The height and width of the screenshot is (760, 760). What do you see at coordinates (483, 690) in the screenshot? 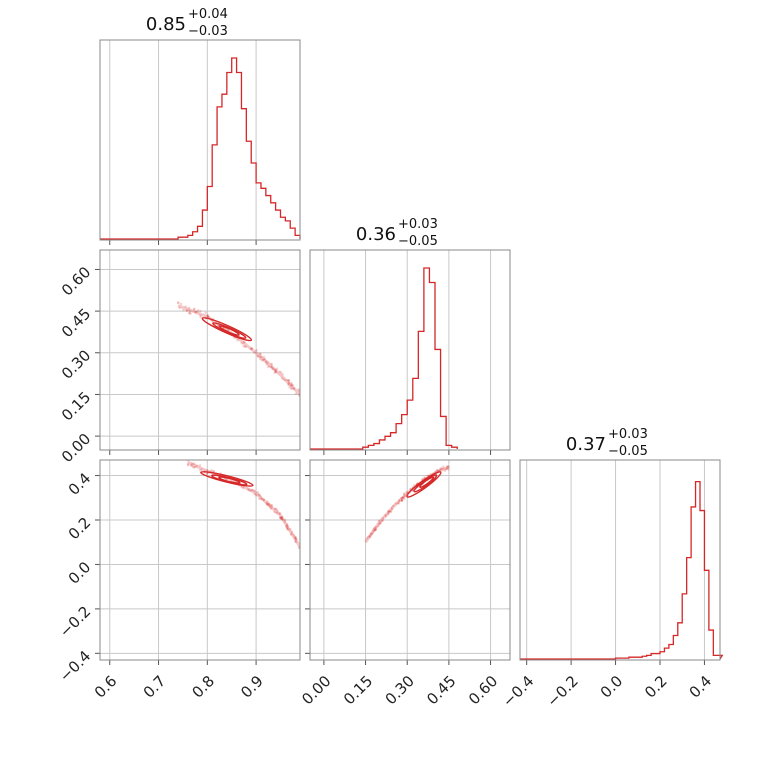
I see `x-tick-label: 0.60` at bounding box center [483, 690].